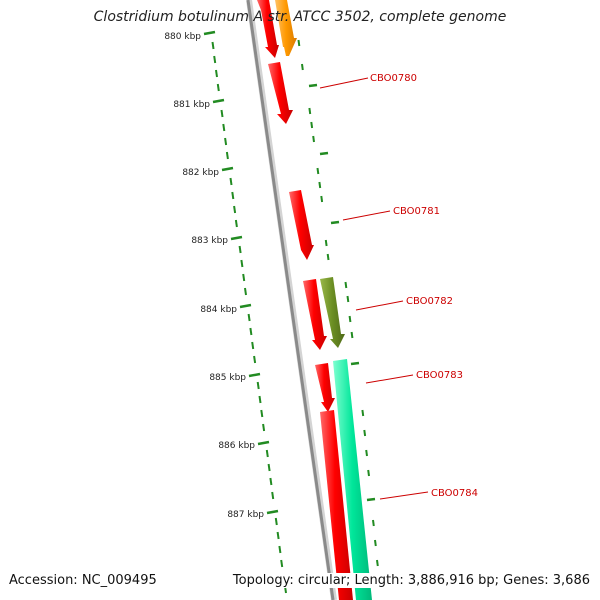  What do you see at coordinates (200, 173) in the screenshot?
I see `ruler-label: 882 kbp` at bounding box center [200, 173].